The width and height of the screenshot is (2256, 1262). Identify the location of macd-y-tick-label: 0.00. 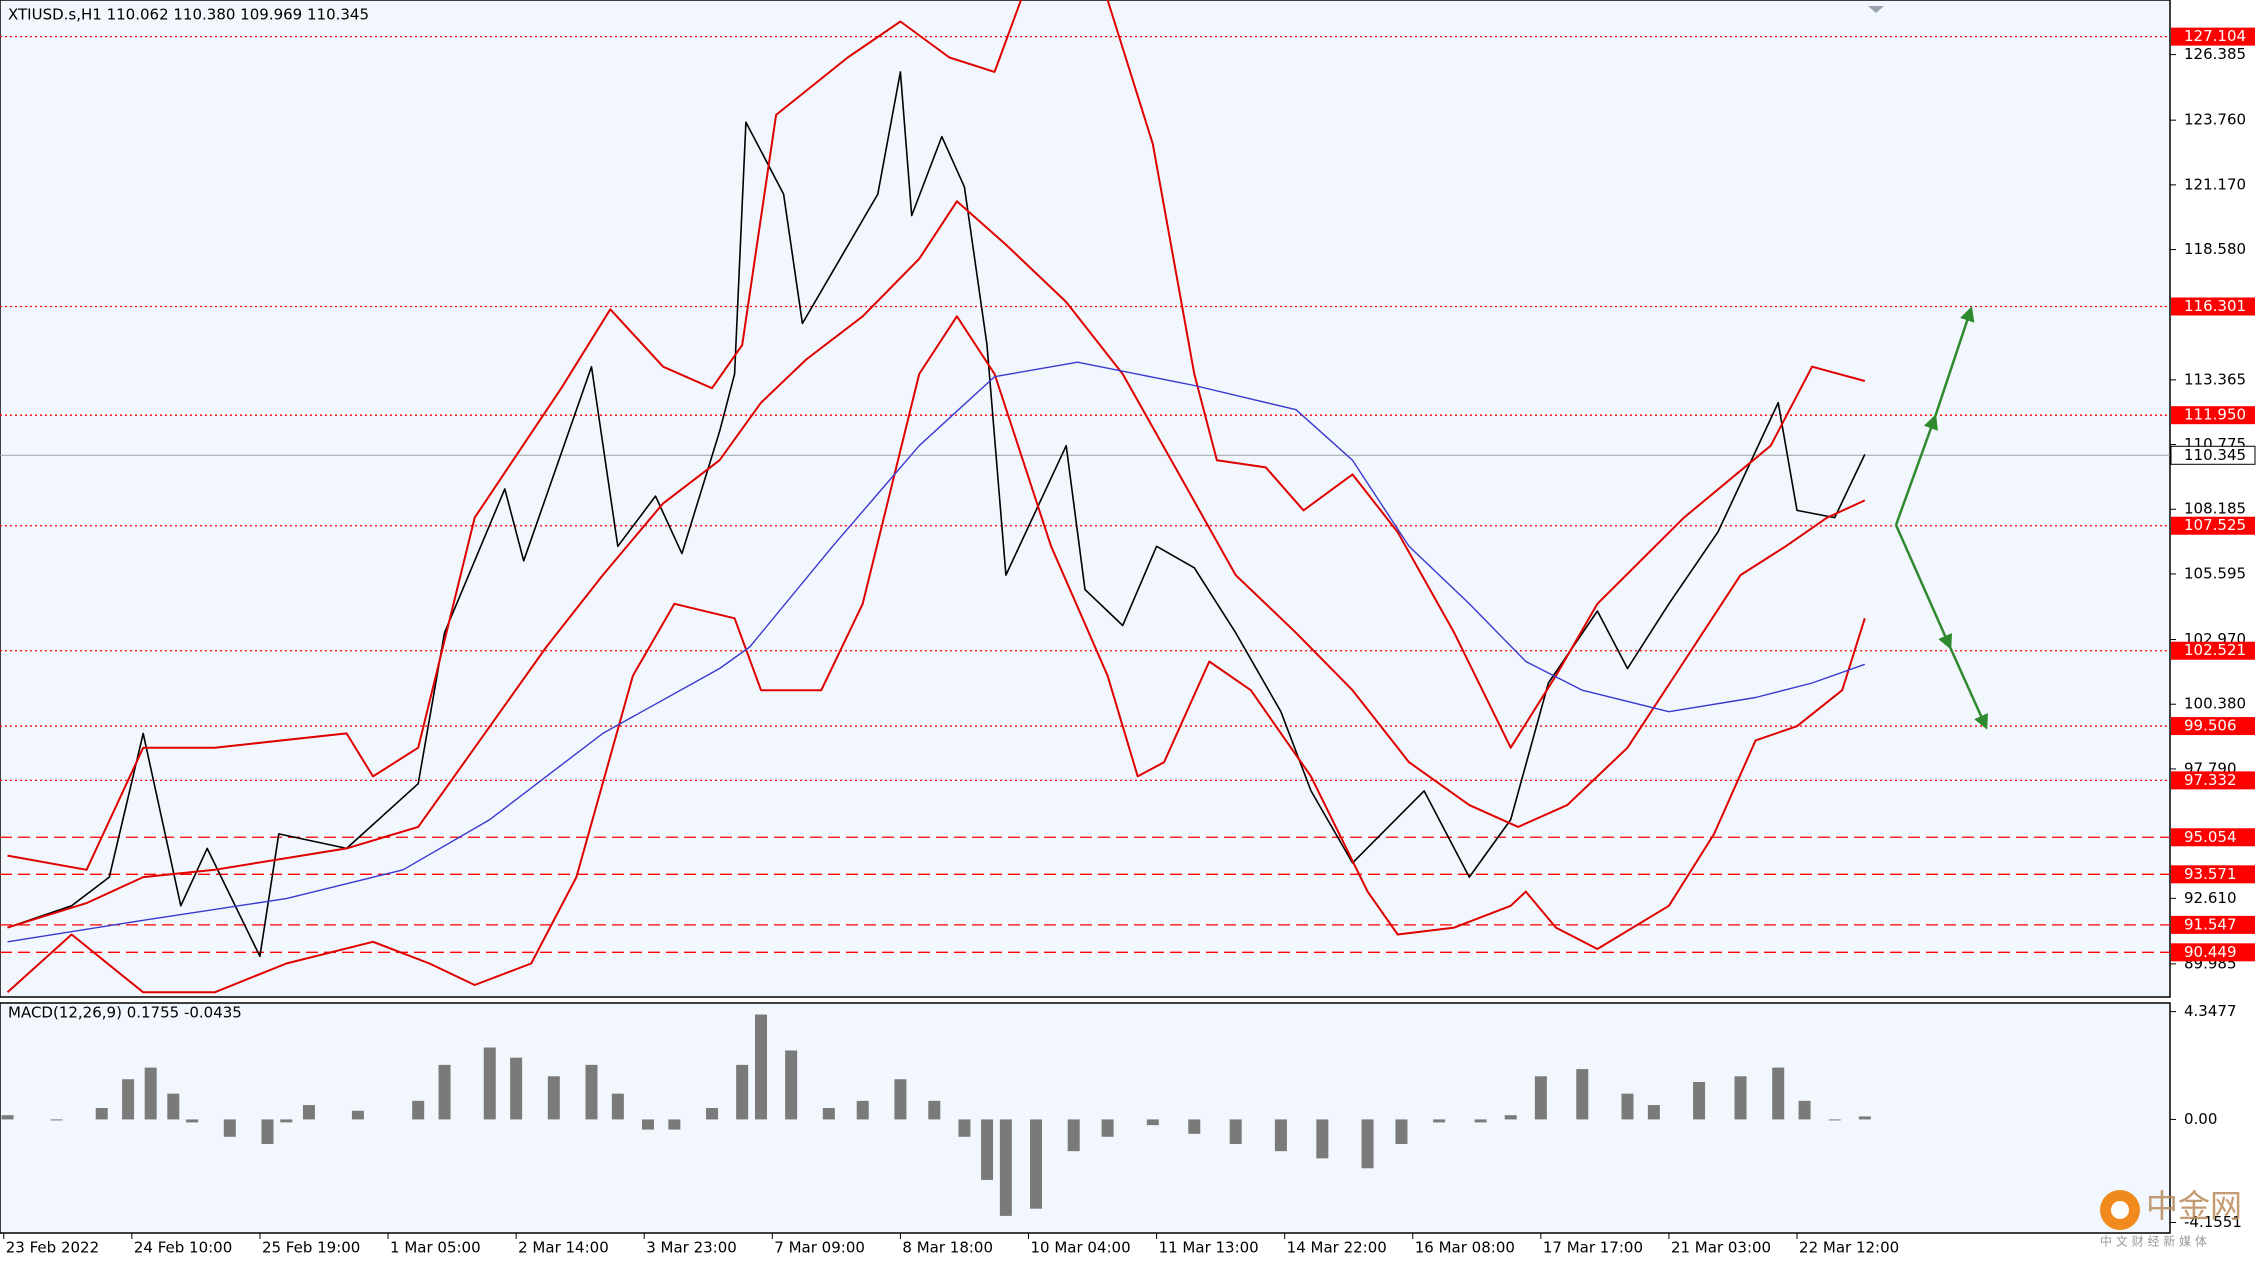
(2200, 1119).